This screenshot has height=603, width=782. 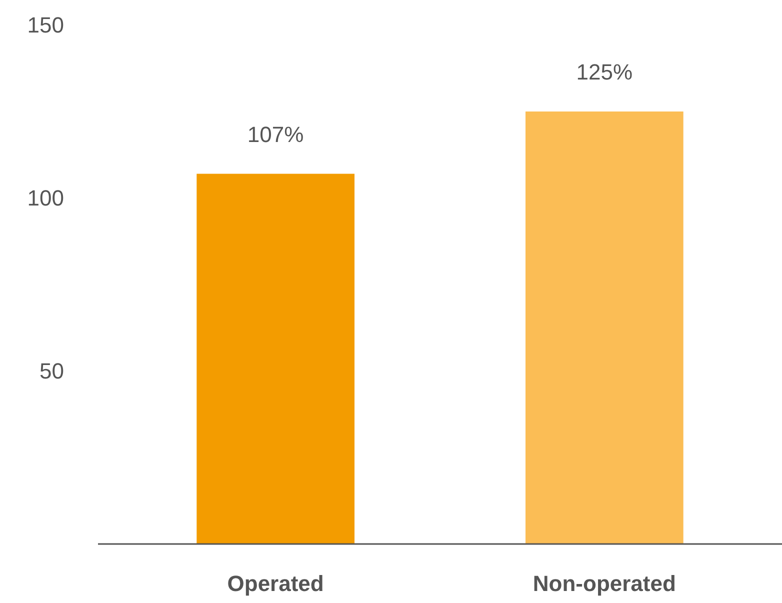 What do you see at coordinates (604, 583) in the screenshot?
I see `x-tick-label: Non-operated` at bounding box center [604, 583].